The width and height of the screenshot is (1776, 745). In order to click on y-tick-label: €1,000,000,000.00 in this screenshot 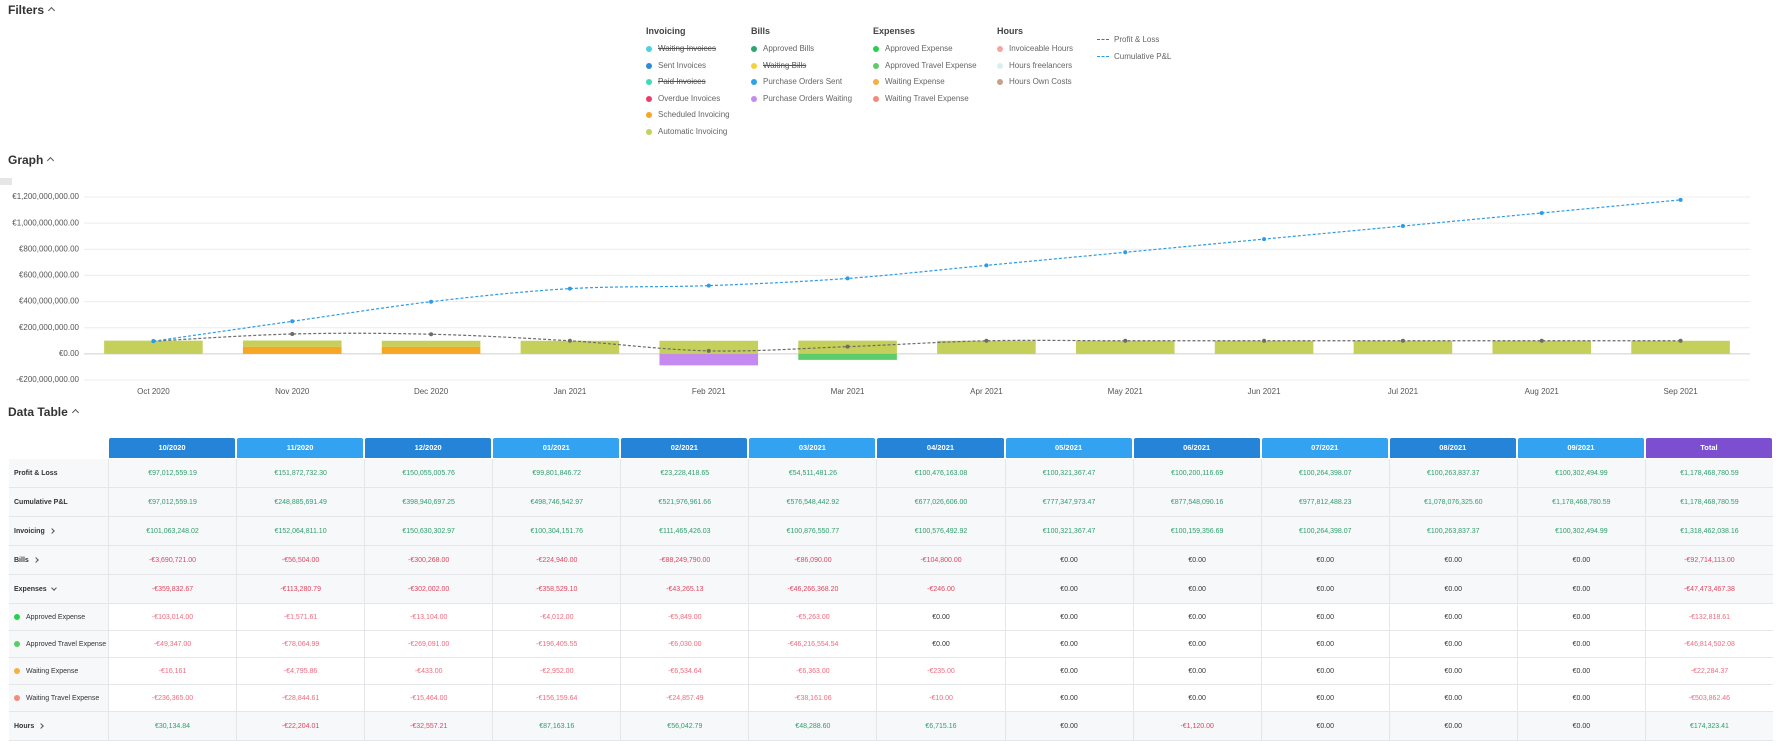, I will do `click(45, 222)`.